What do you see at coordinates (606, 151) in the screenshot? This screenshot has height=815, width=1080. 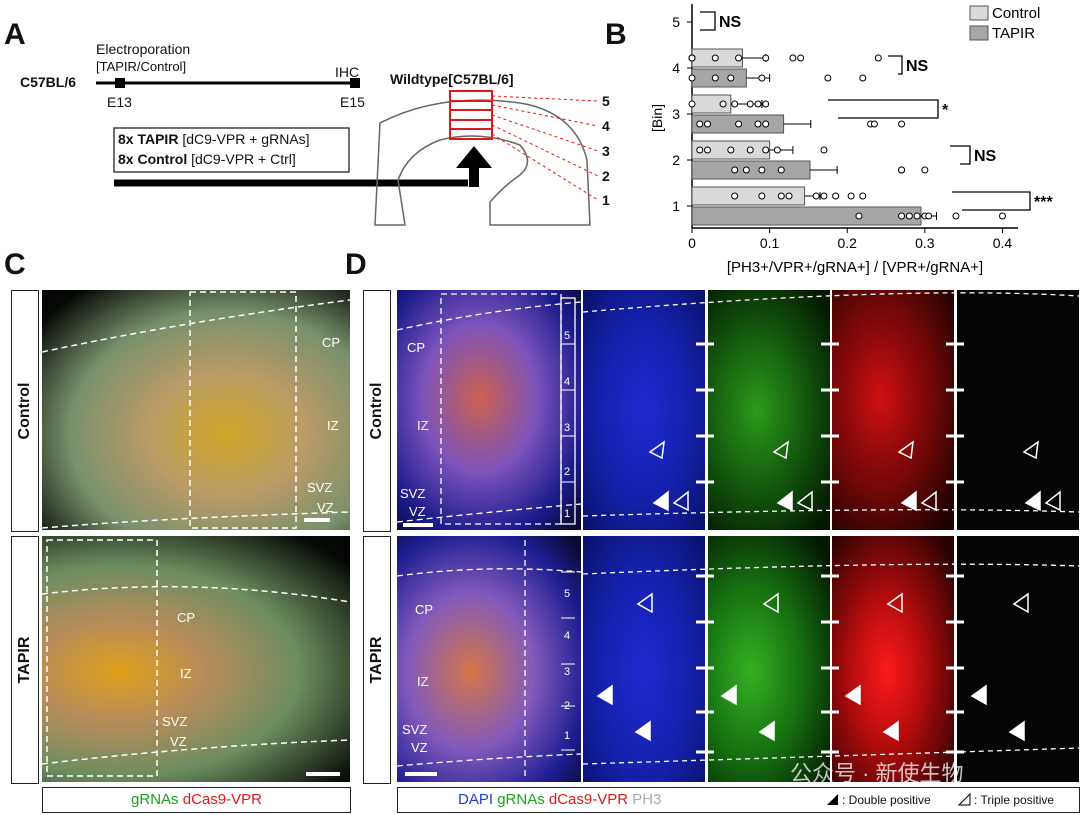 I see `bin-label-3: 3` at bounding box center [606, 151].